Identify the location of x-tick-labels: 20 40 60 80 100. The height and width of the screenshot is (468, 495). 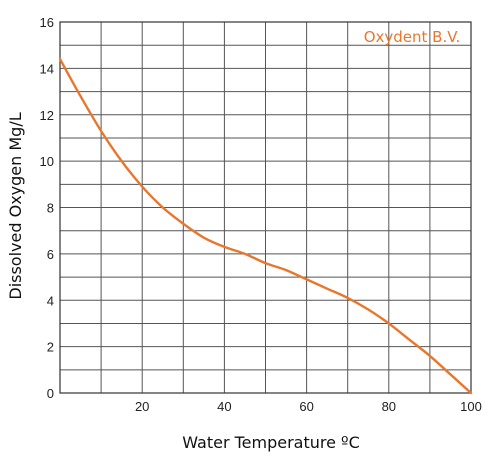
(308, 406).